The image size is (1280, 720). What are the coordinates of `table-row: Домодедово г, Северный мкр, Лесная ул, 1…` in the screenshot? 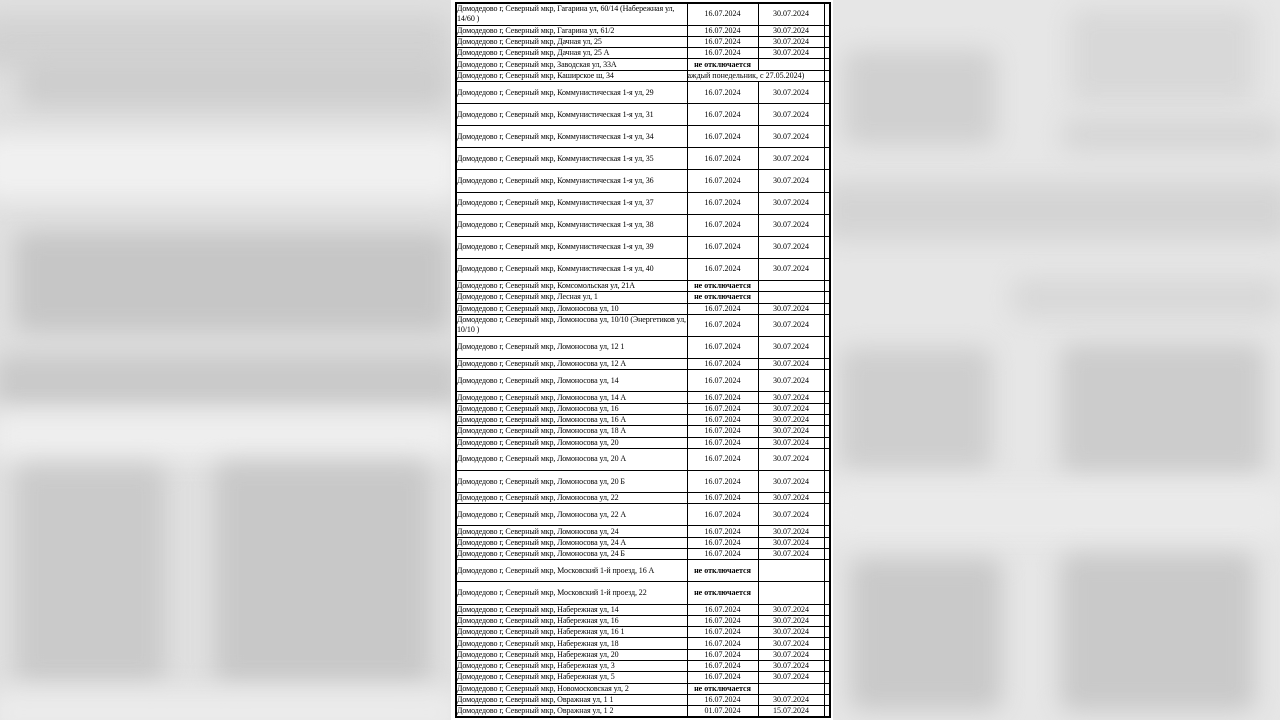 It's located at (643, 297).